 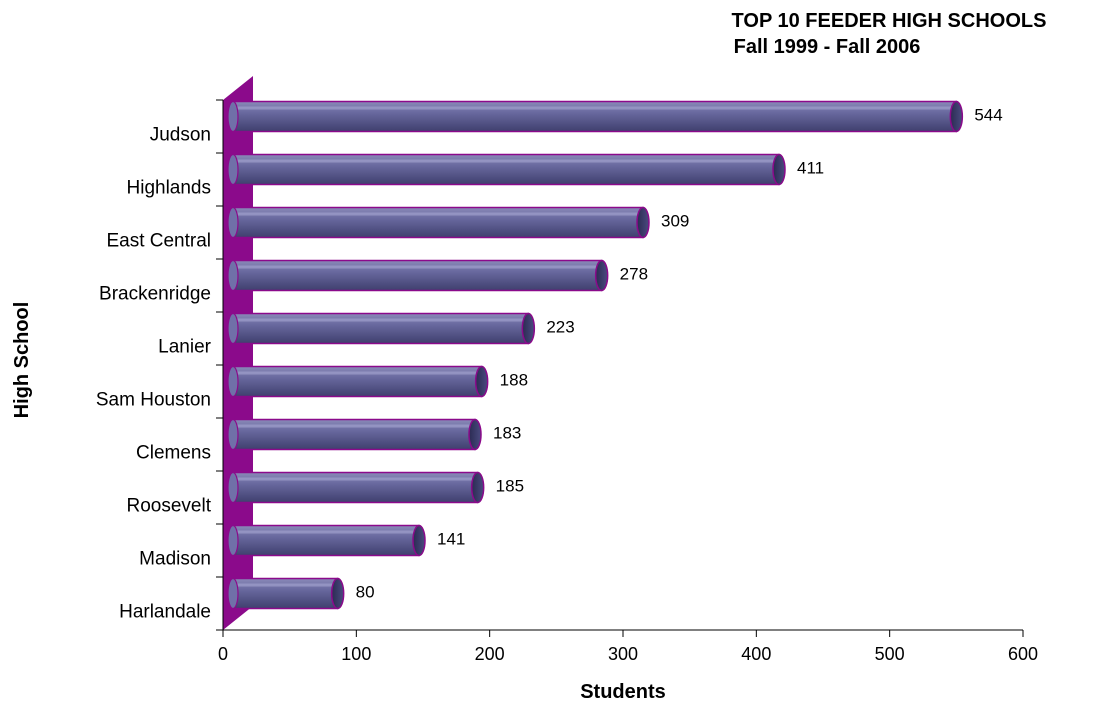 What do you see at coordinates (514, 380) in the screenshot?
I see `data-label: 188` at bounding box center [514, 380].